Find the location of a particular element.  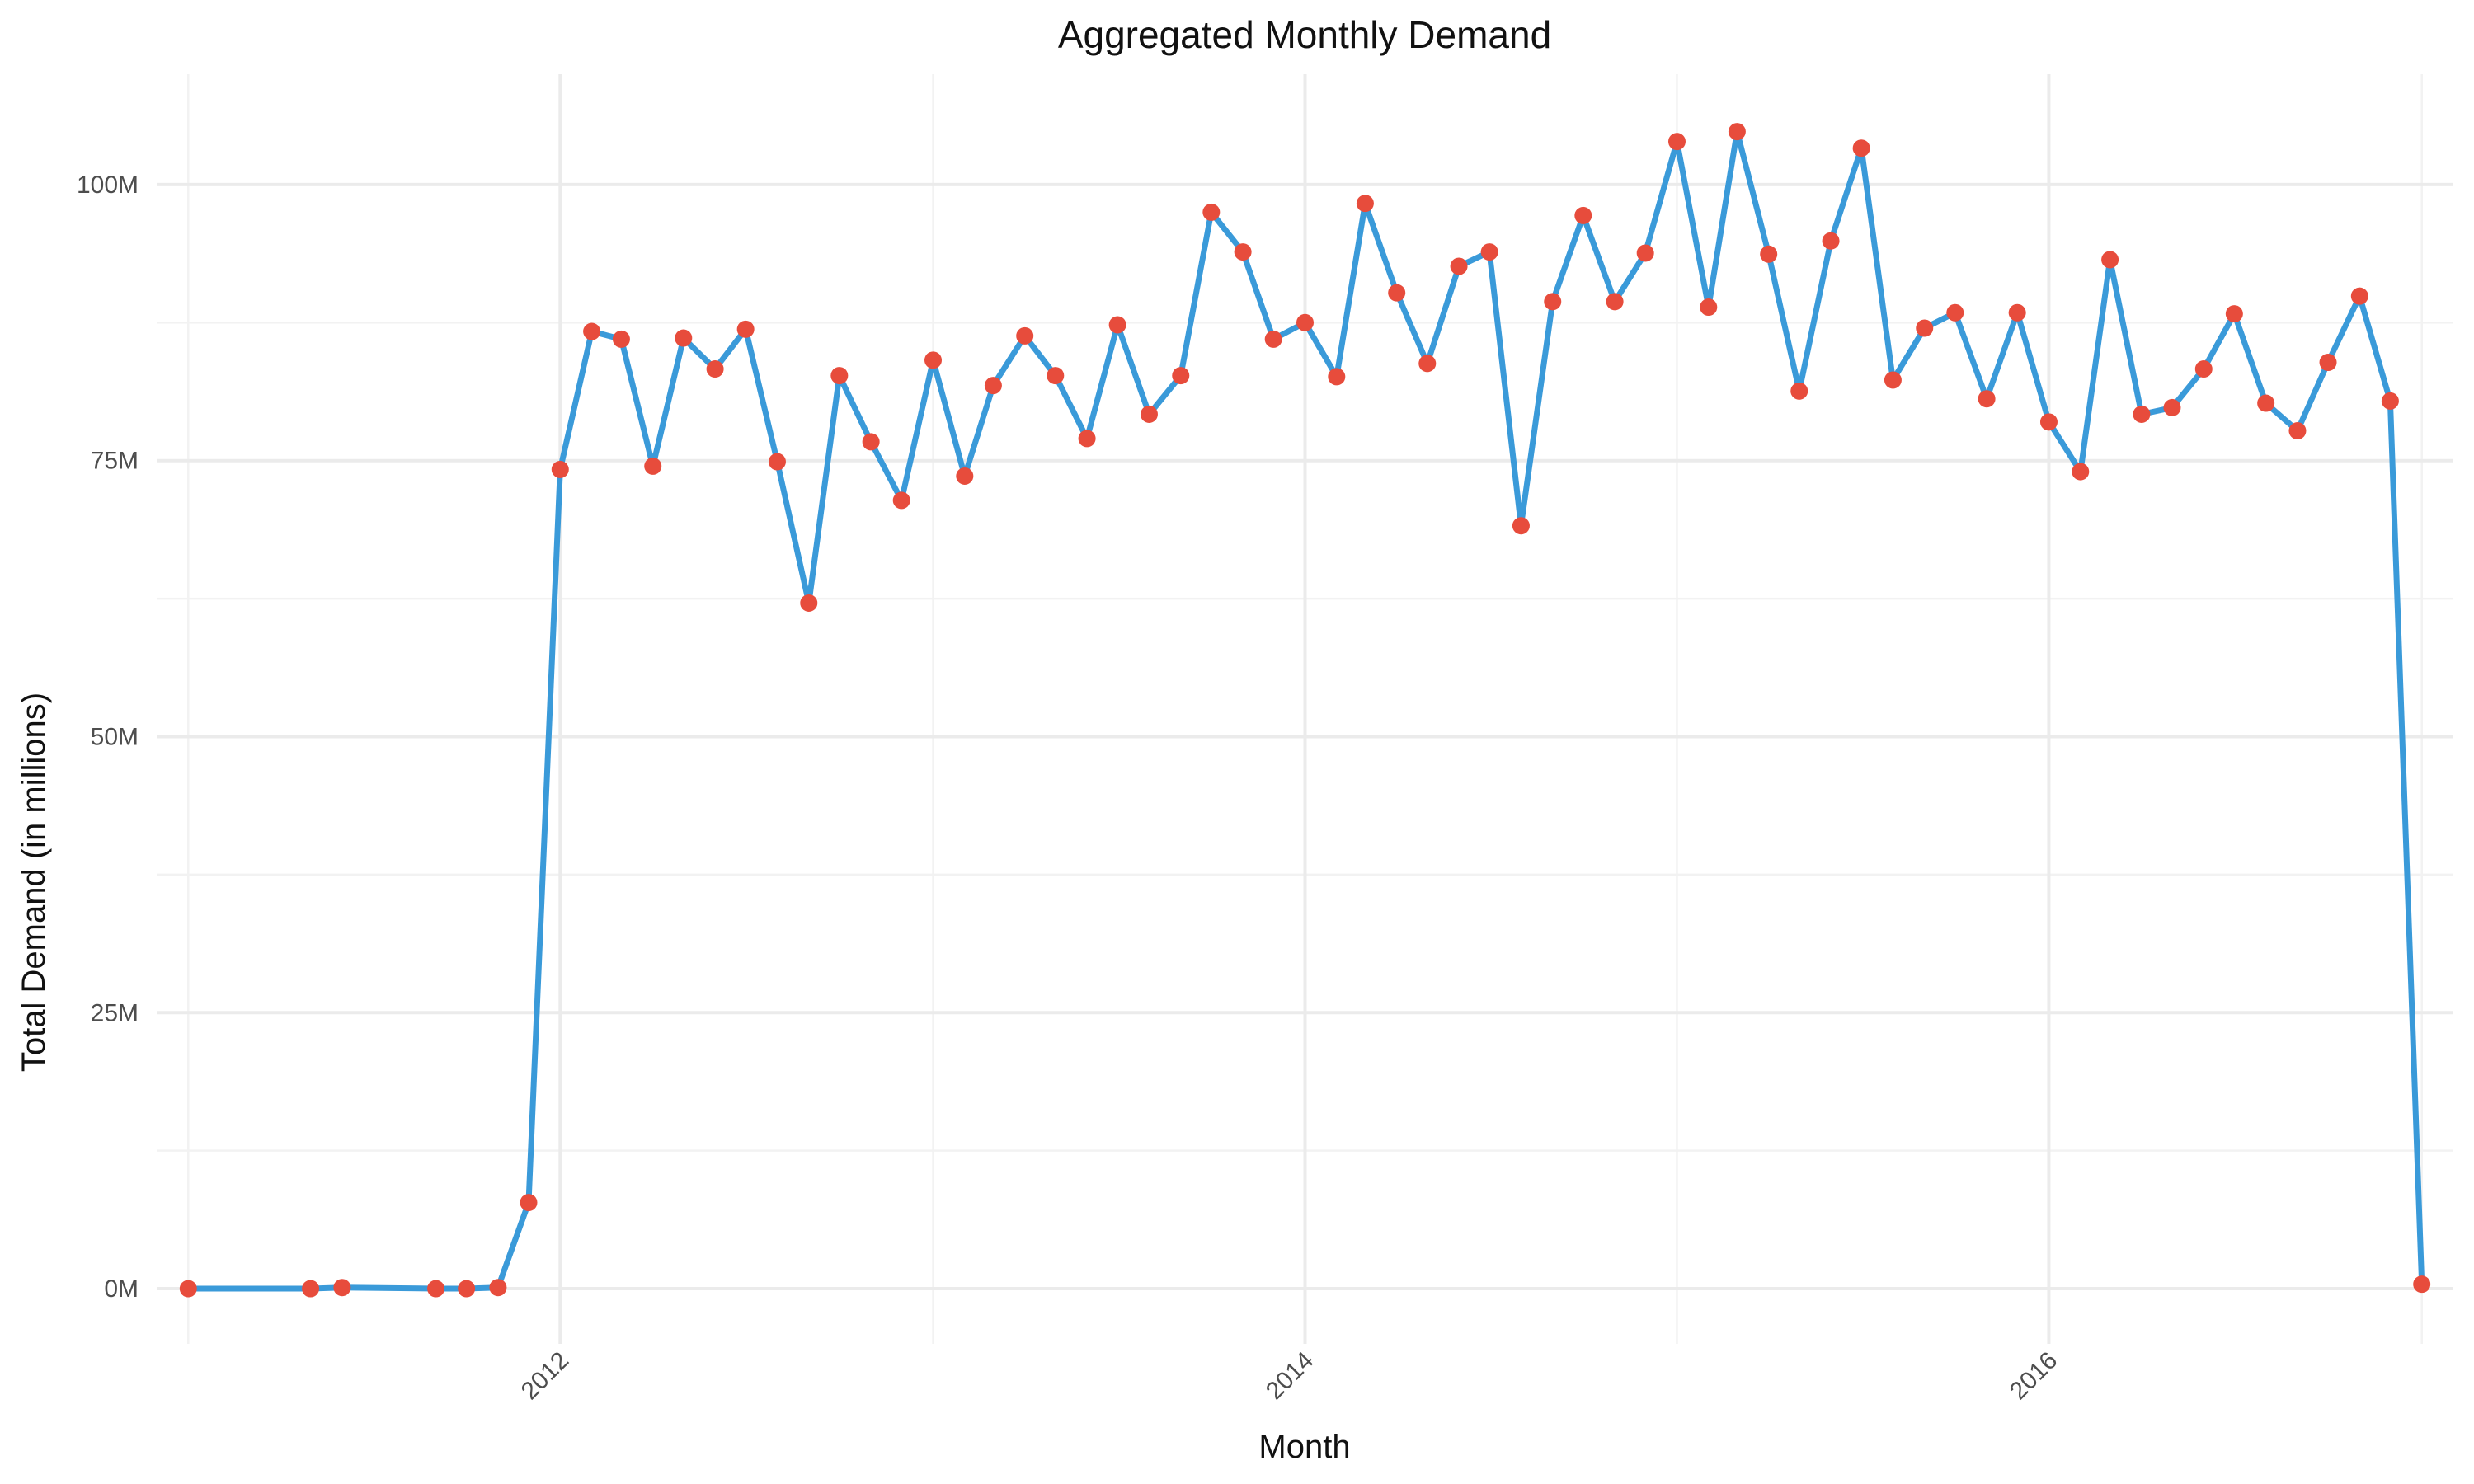

y-tick-label: 25M is located at coordinates (115, 1012).